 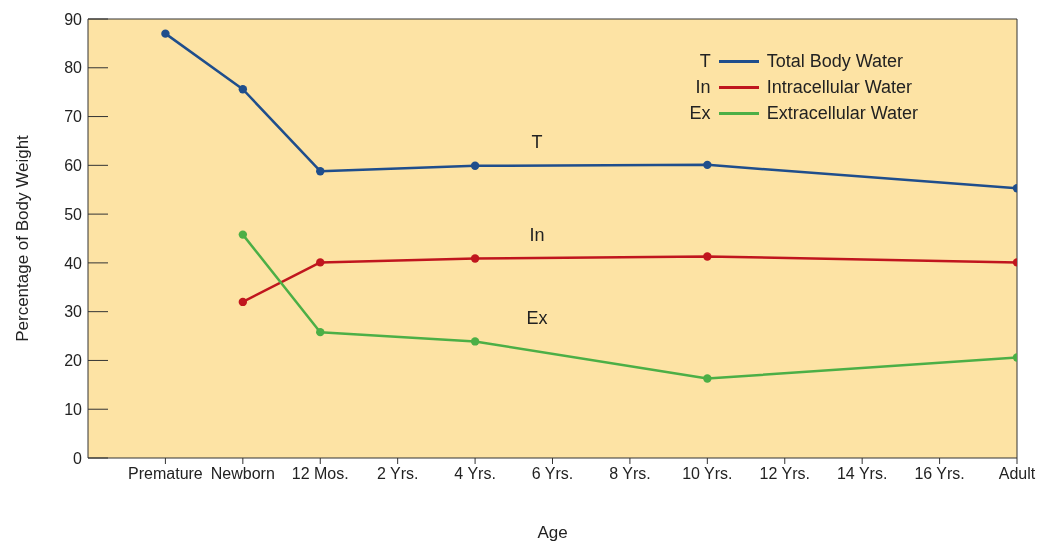 I want to click on legend-label: Total Body Water, so click(x=835, y=61).